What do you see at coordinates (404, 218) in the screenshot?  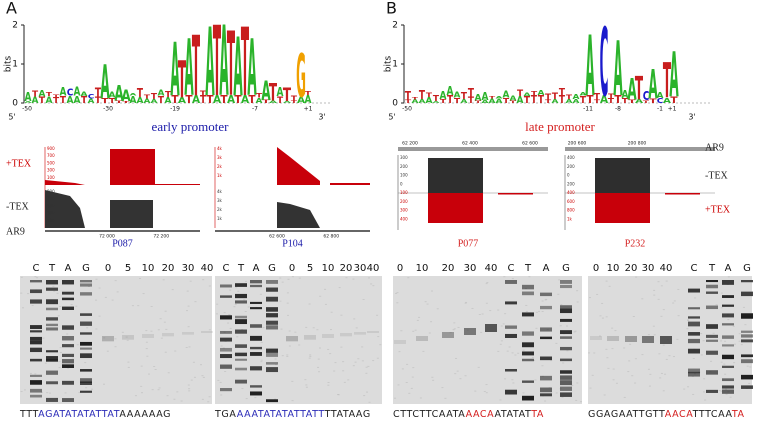 I see `track-scale: 400` at bounding box center [404, 218].